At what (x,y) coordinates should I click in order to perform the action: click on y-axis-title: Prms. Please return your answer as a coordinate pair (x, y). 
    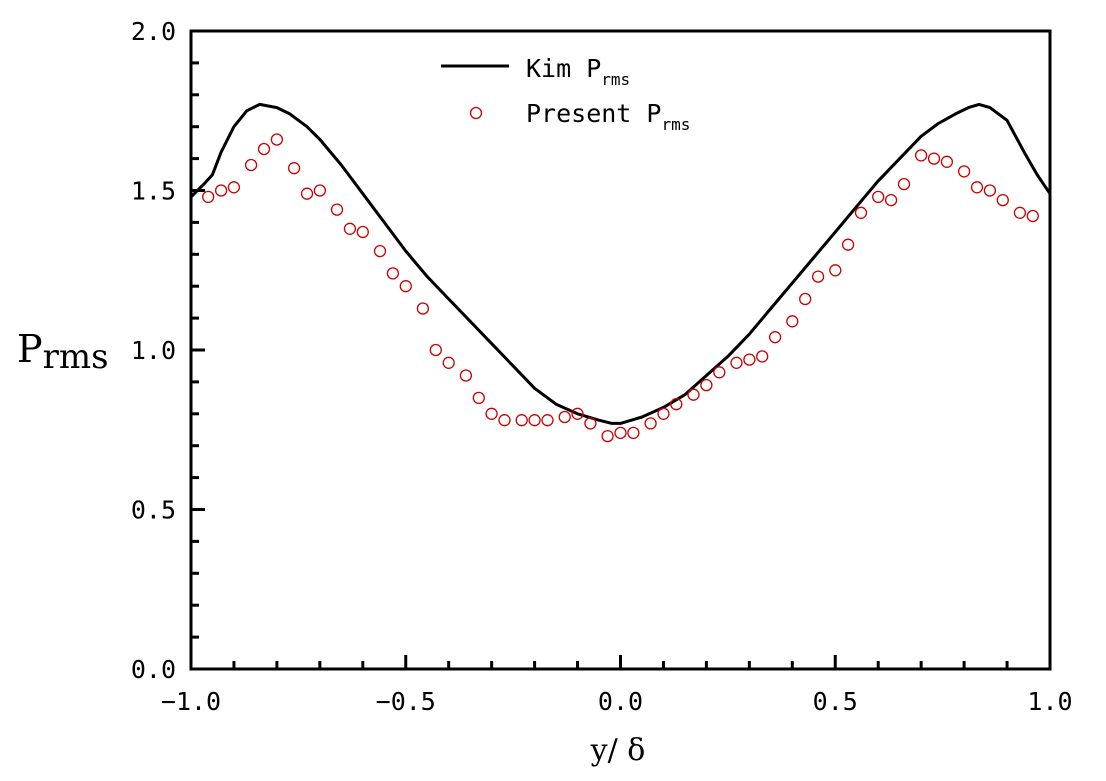
    Looking at the image, I should click on (63, 352).